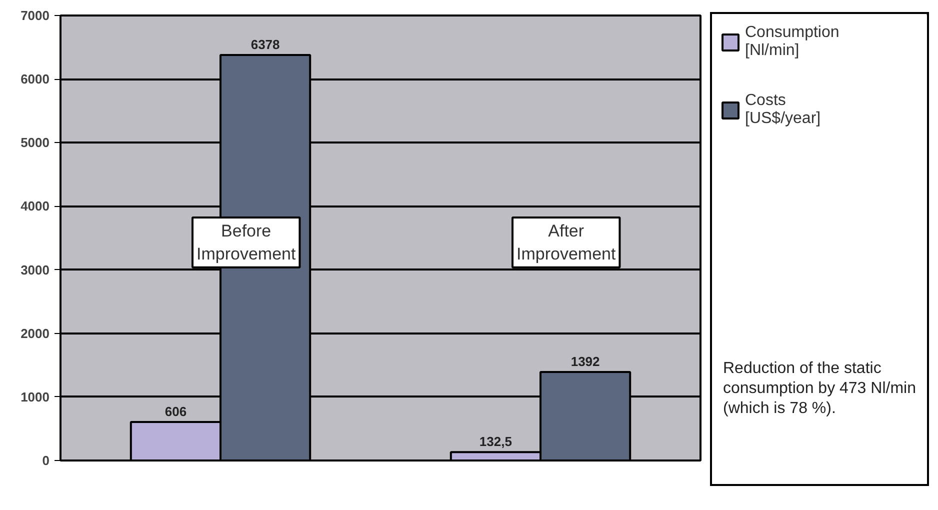 The width and height of the screenshot is (938, 510). I want to click on text: Reduction of the static consumption by 473 Nl/min (which is 78 %)., so click(820, 389).